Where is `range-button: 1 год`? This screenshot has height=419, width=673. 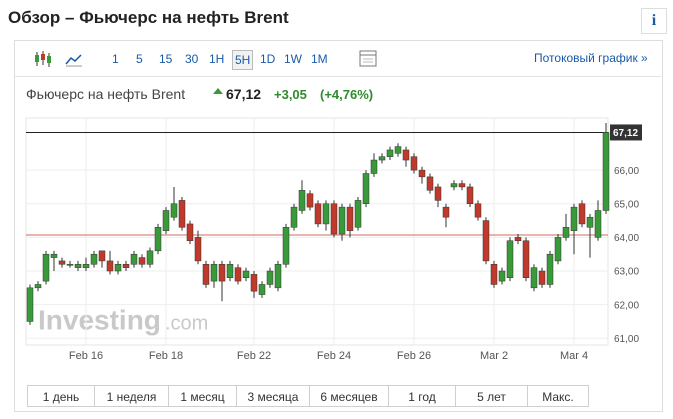 range-button: 1 год is located at coordinates (422, 396).